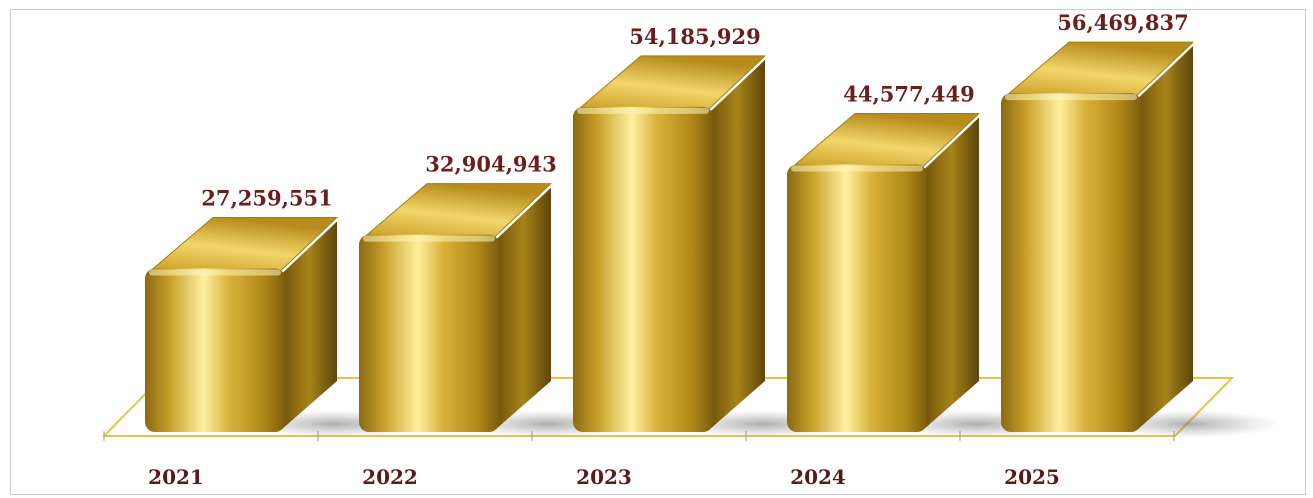 The image size is (1313, 498). I want to click on category-label-2025: 2025, so click(1032, 477).